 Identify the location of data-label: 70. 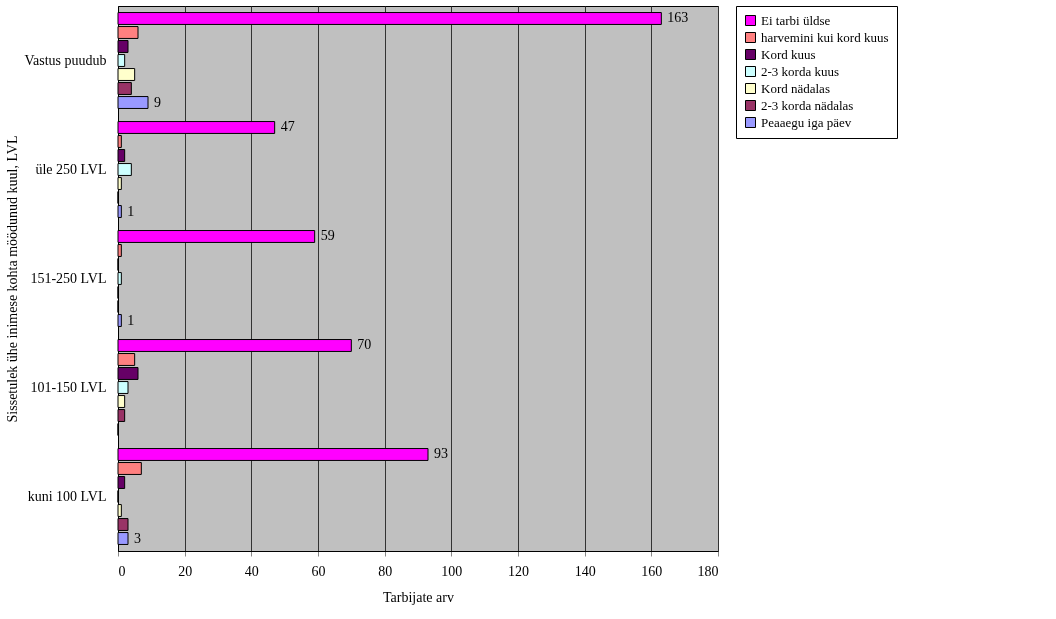
(364, 345).